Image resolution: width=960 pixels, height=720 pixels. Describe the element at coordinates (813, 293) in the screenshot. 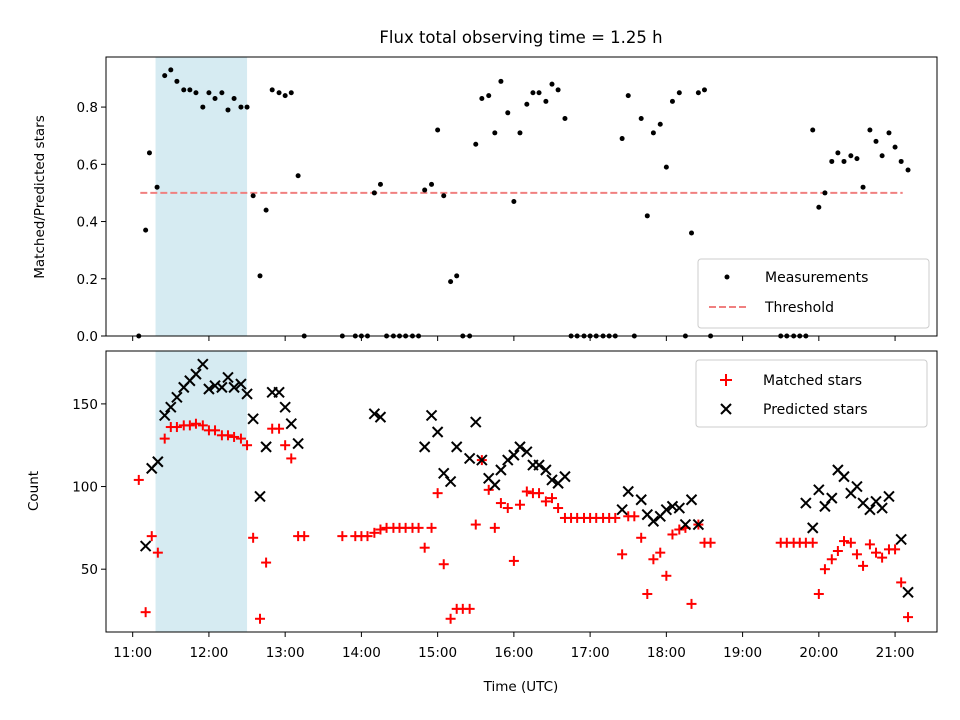

I see `ratio-legend-box` at that location.